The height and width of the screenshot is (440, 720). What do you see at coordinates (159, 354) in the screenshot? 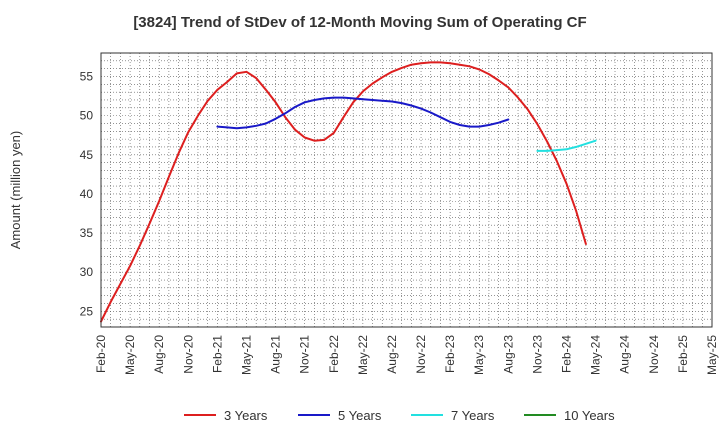
I see `x-tick-label: Aug-20` at bounding box center [159, 354].